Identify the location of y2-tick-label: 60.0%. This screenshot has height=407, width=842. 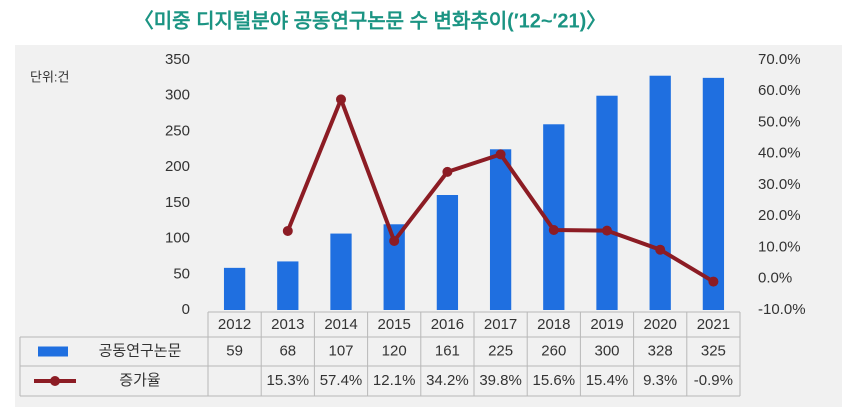
(779, 90).